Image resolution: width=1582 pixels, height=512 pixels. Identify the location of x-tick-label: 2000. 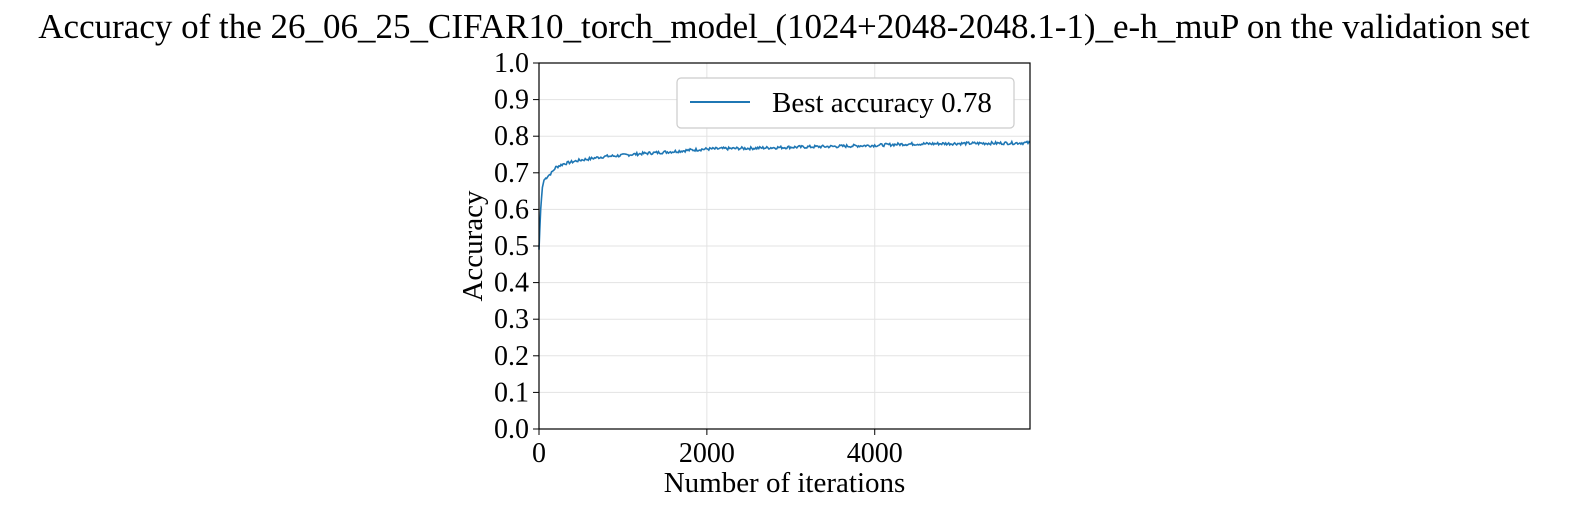
(707, 453).